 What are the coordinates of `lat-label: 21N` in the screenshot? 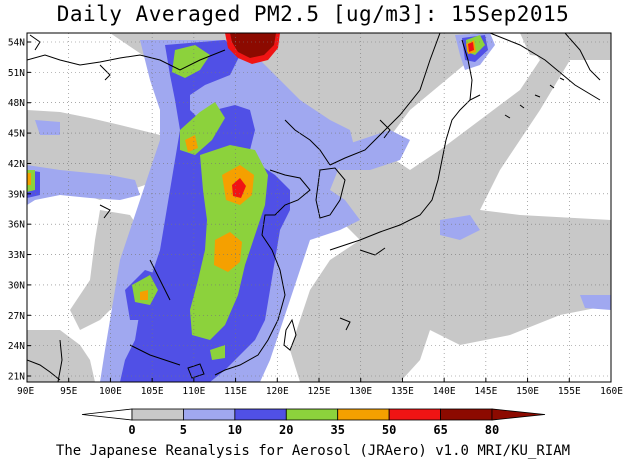 It's located at (16, 377).